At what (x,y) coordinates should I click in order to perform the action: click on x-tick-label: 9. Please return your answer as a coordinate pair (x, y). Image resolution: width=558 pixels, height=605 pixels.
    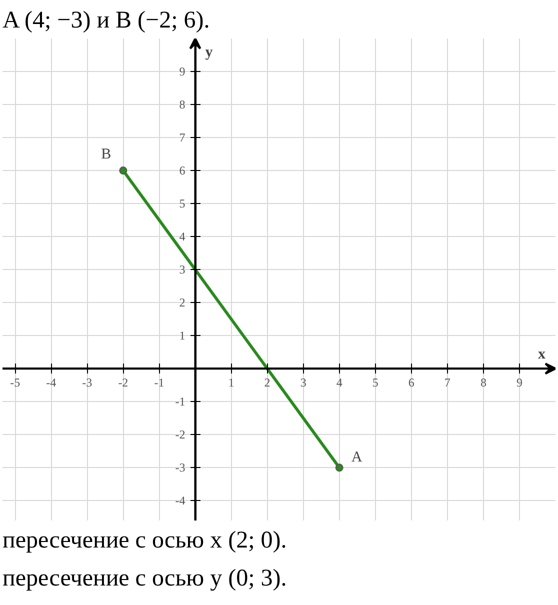
    Looking at the image, I should click on (519, 383).